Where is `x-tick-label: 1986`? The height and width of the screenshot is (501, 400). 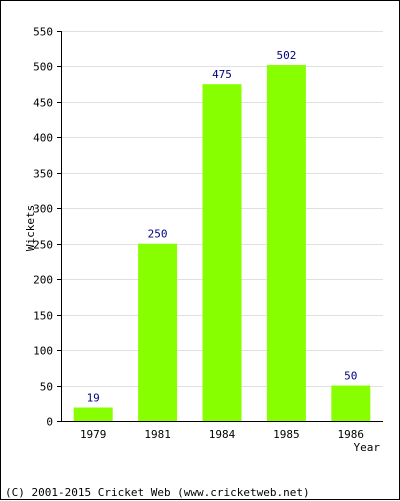 x-tick-label: 1986 is located at coordinates (351, 434).